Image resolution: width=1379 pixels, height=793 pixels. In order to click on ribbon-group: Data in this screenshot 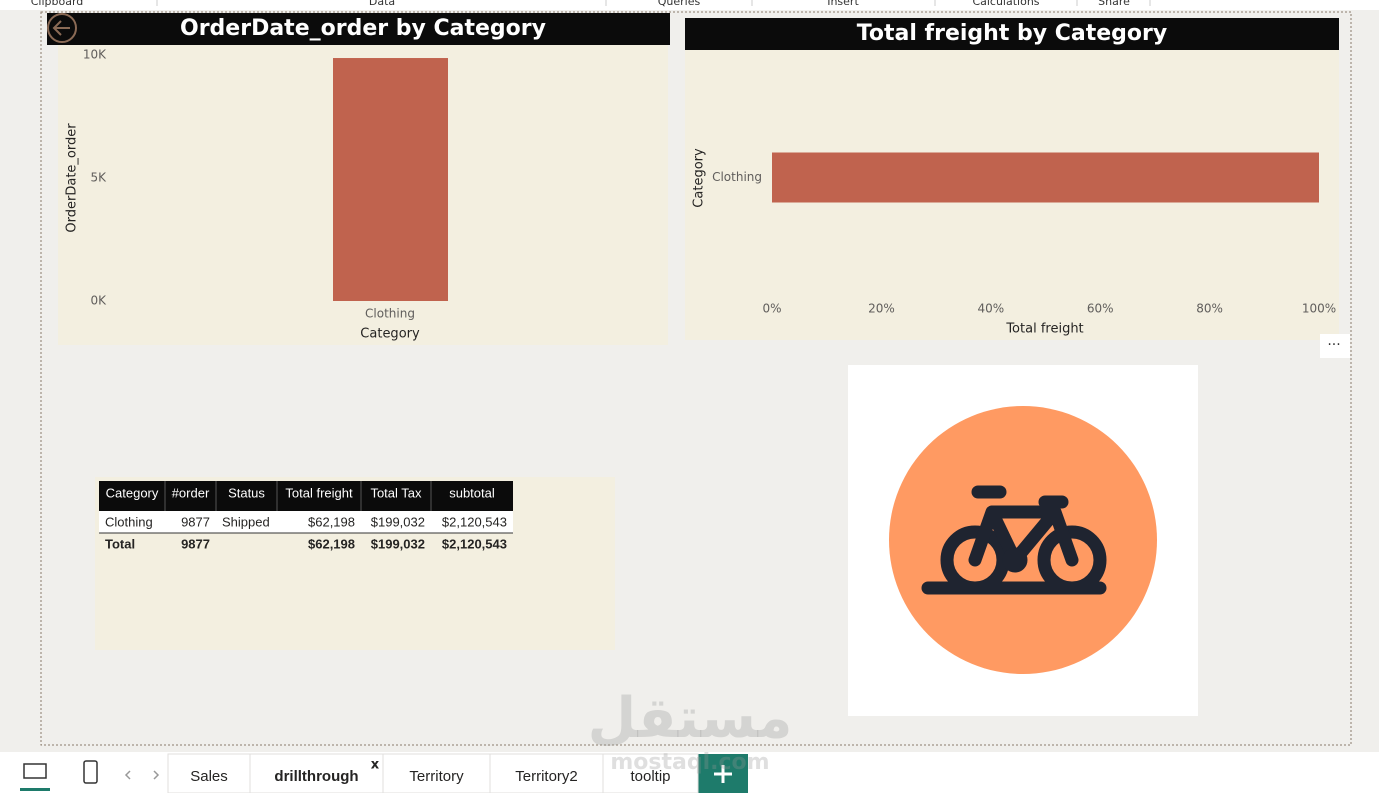, I will do `click(382, 4)`.